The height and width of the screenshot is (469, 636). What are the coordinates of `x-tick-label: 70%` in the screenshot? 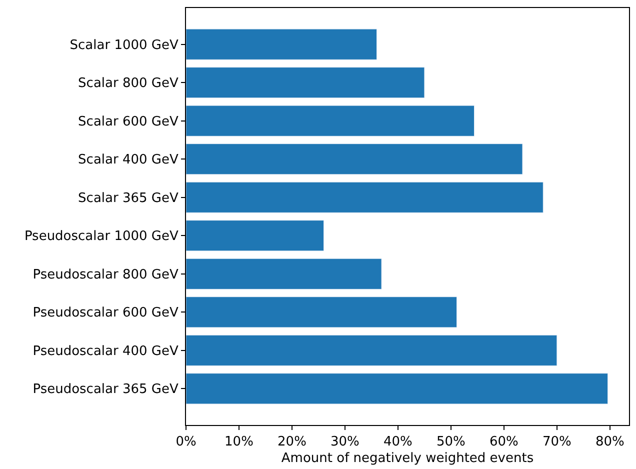 It's located at (557, 442).